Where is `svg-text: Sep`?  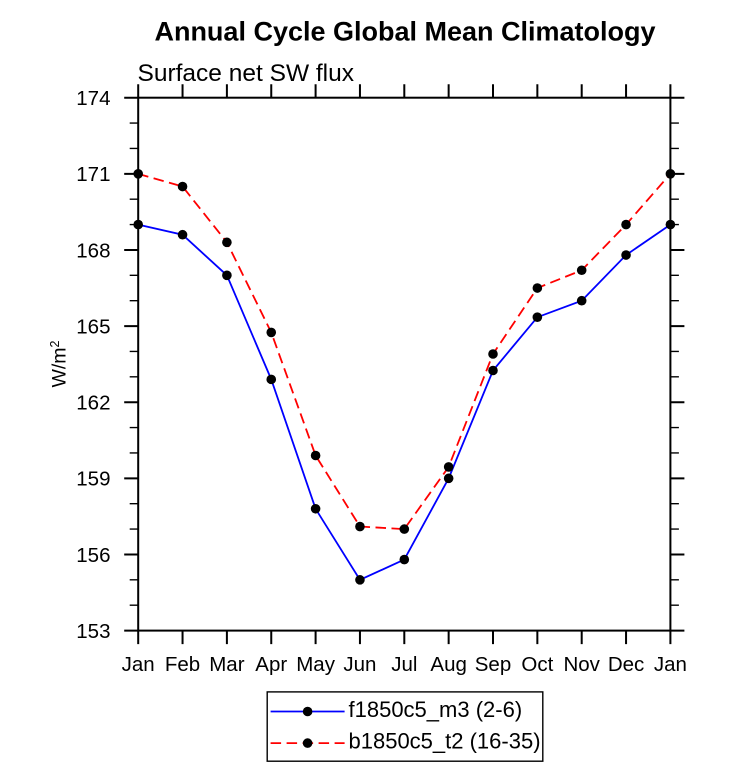 svg-text: Sep is located at coordinates (493, 664).